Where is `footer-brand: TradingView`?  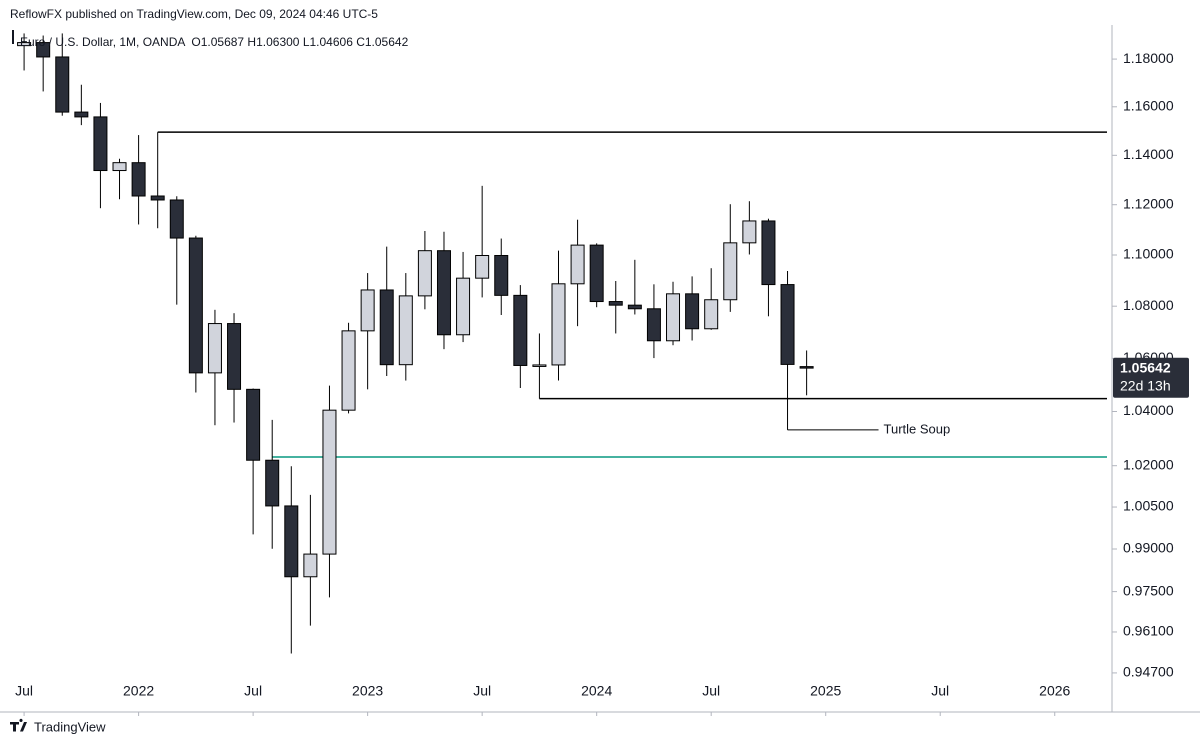 footer-brand: TradingView is located at coordinates (70, 726).